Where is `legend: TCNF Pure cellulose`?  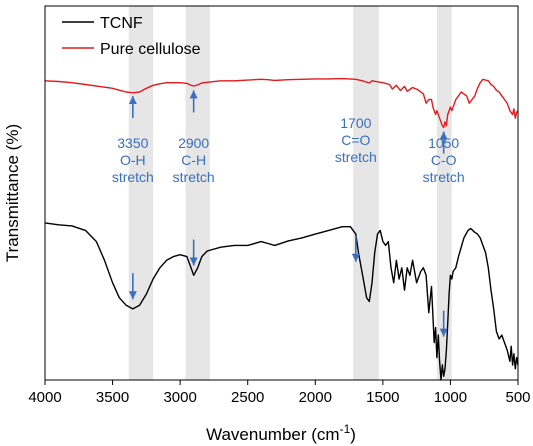
legend: TCNF Pure cellulose is located at coordinates (131, 36).